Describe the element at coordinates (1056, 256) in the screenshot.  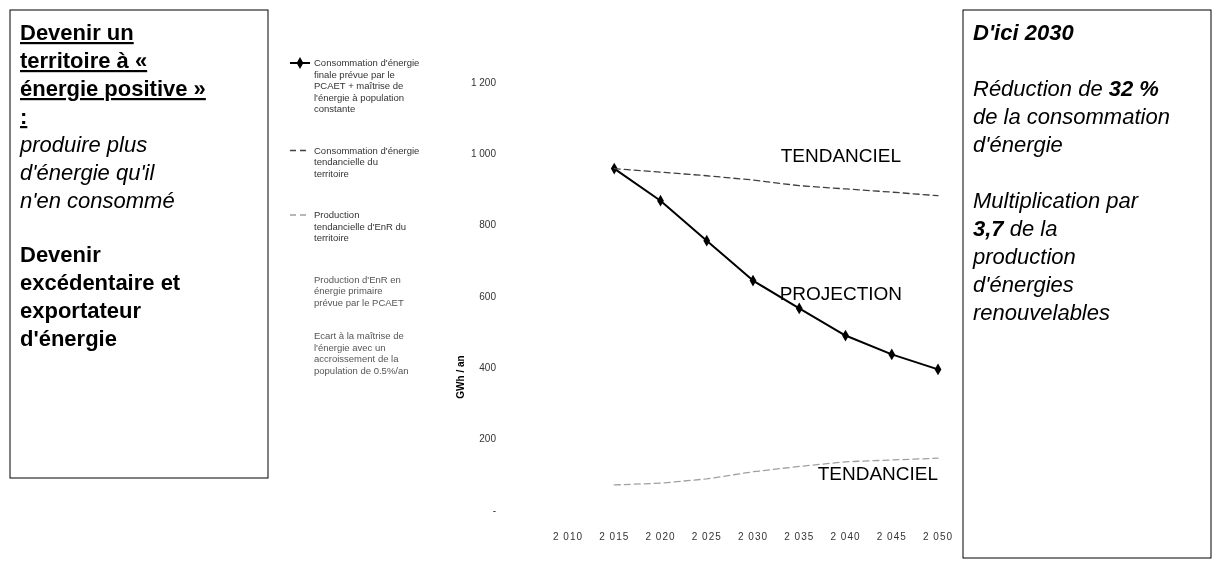
I see `text: Multiplication par 3,7 de la production d'énergies renouvelables` at that location.